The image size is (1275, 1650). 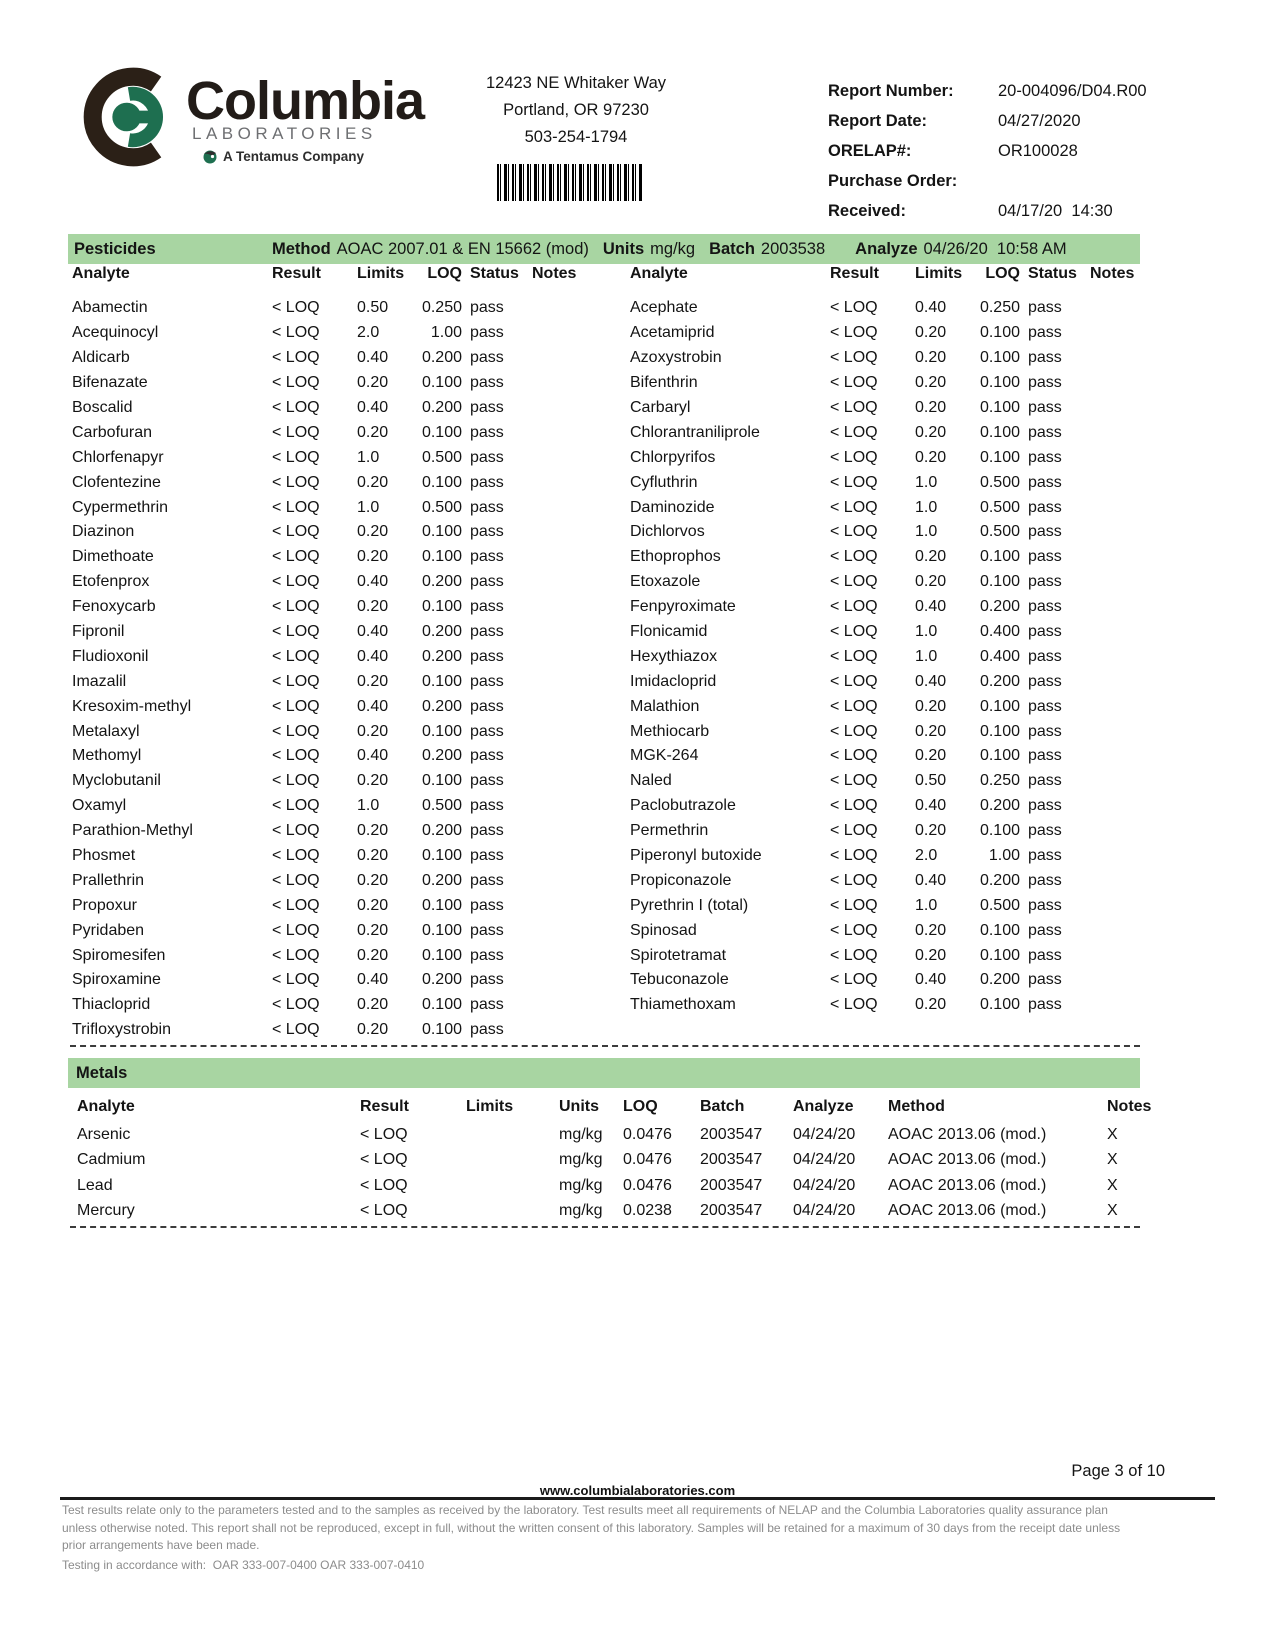 I want to click on pesticide-row: Azoxystrobin < LOQ 0.20 0.100 pass, so click(x=883, y=358).